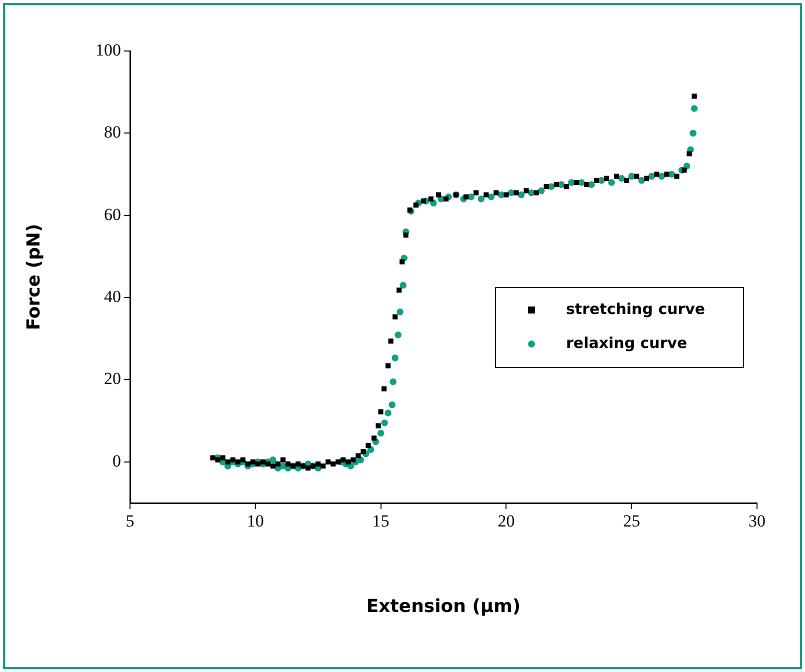  Describe the element at coordinates (112, 378) in the screenshot. I see `y-tick-label: 20` at that location.